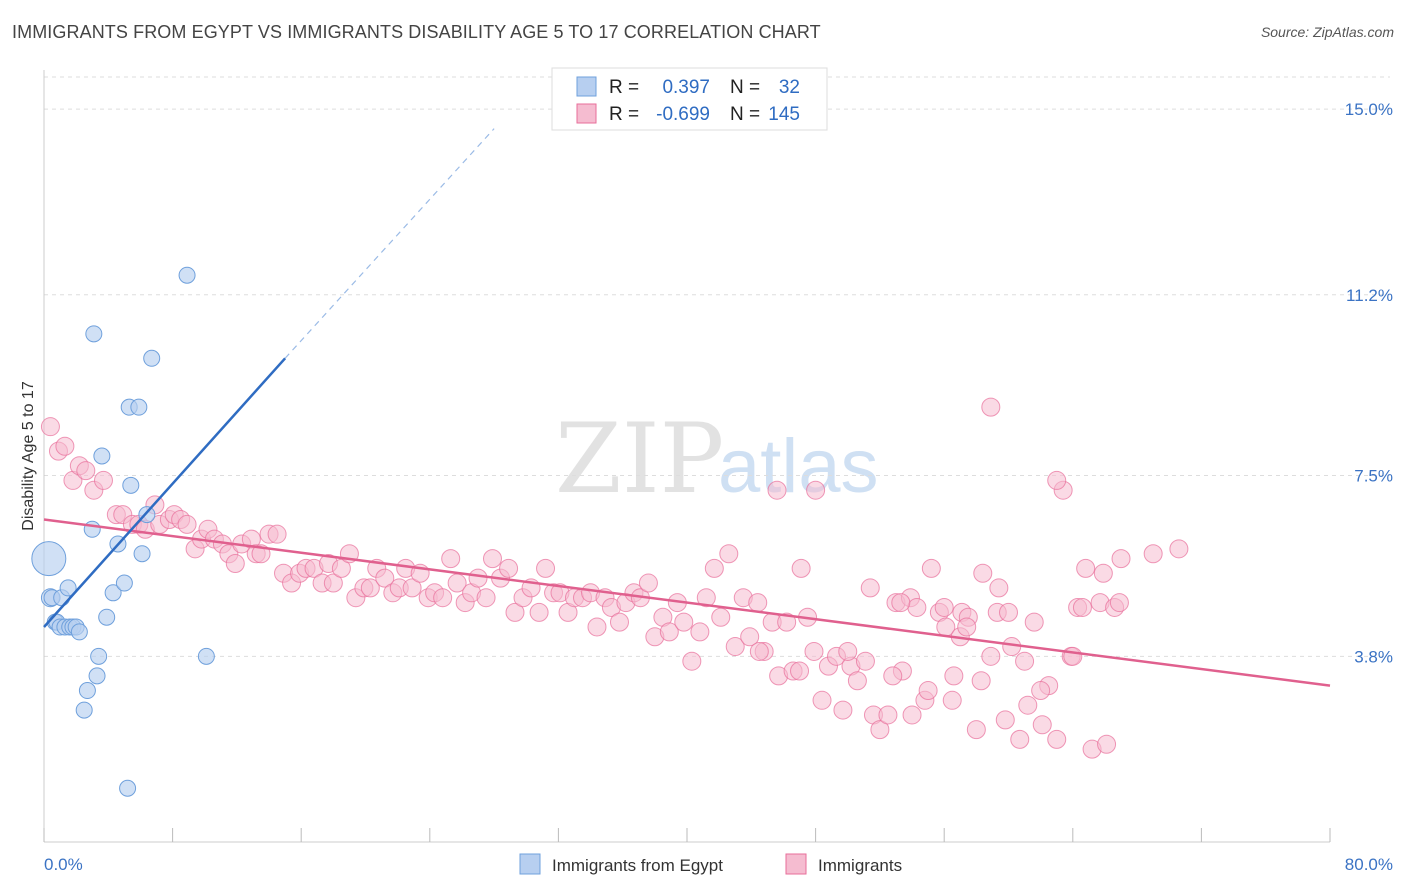  I want to click on y-axis-title: Disability Age 5 to 17, so click(28, 456).